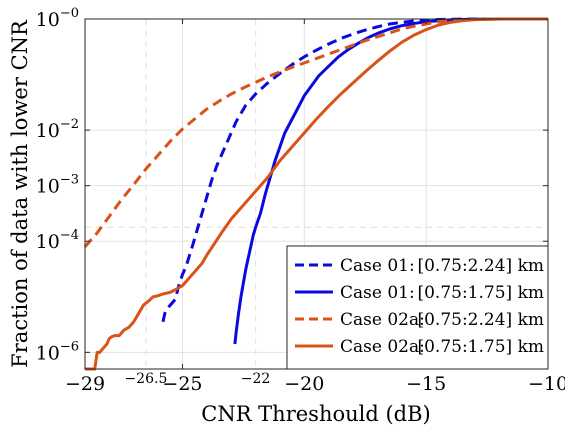  What do you see at coordinates (57, 129) in the screenshot?
I see `y-tick-label: 10⁻²` at bounding box center [57, 129].